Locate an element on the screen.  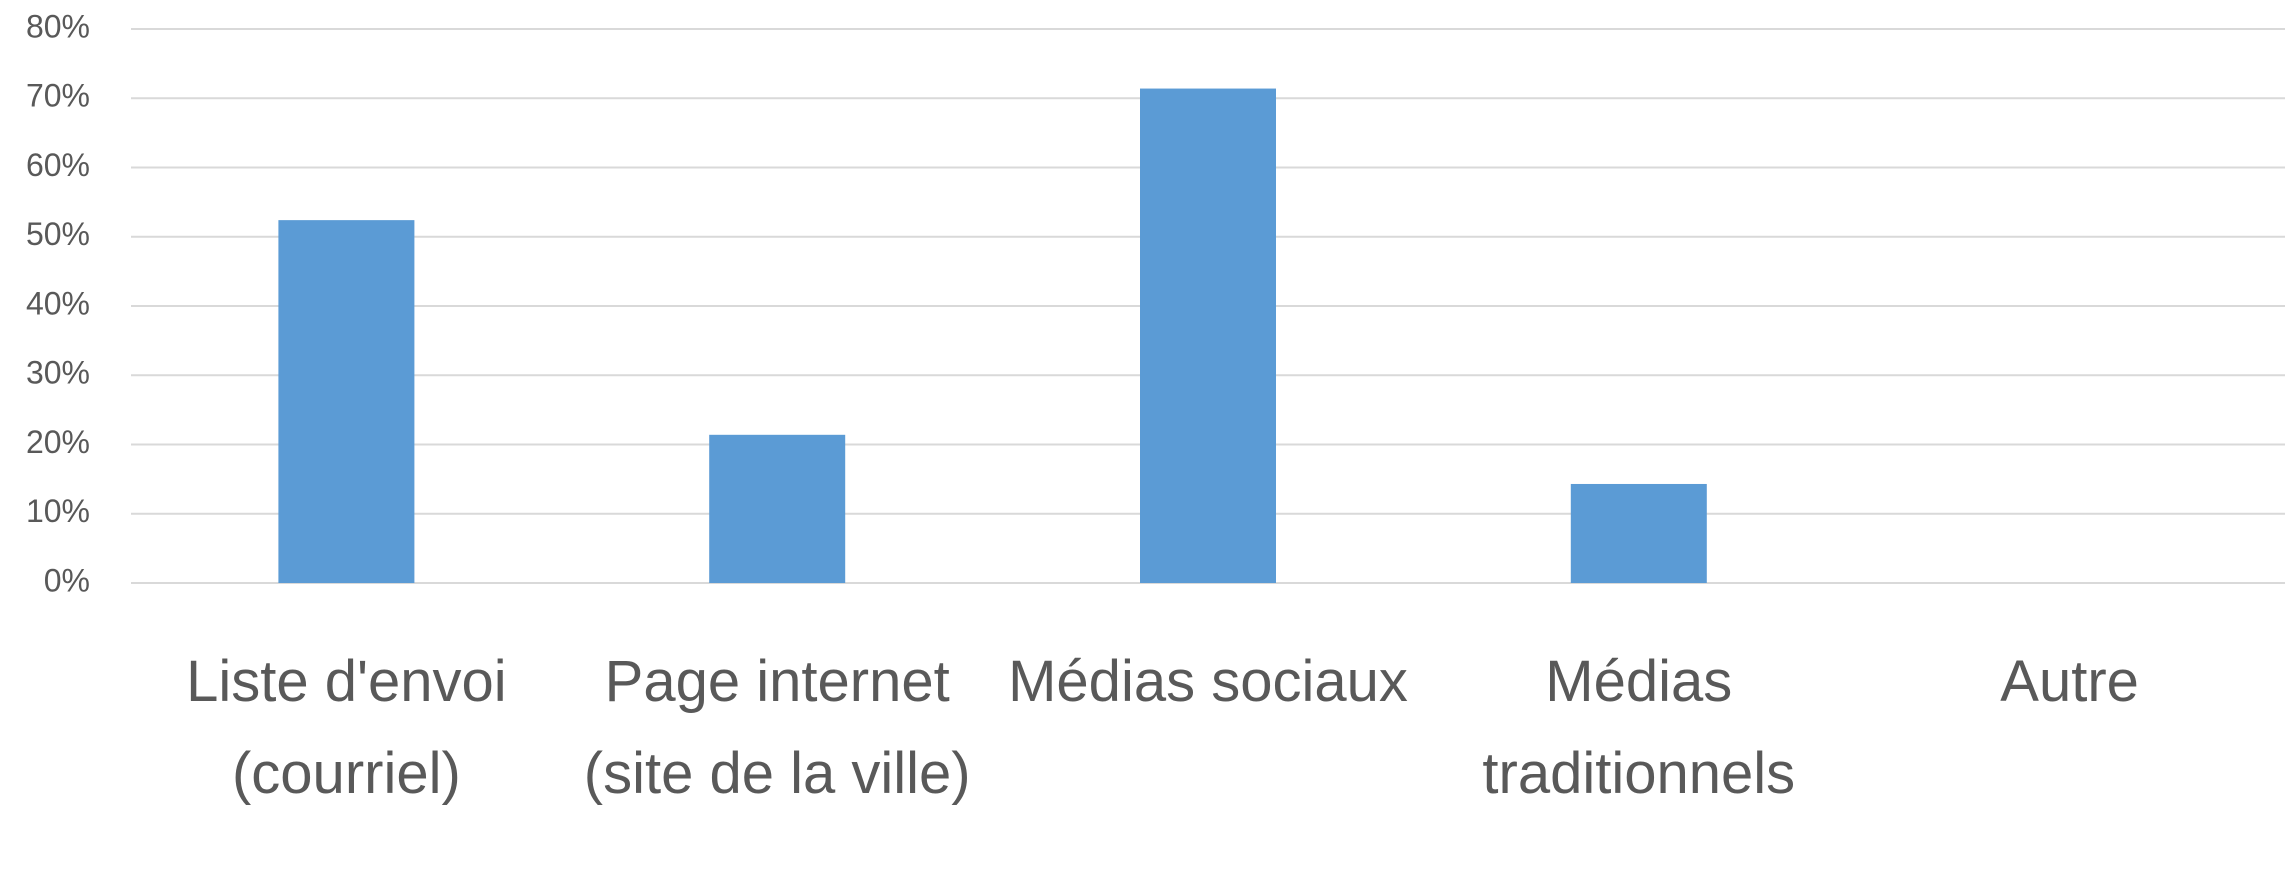
y-tick-label: 50% is located at coordinates (58, 234).